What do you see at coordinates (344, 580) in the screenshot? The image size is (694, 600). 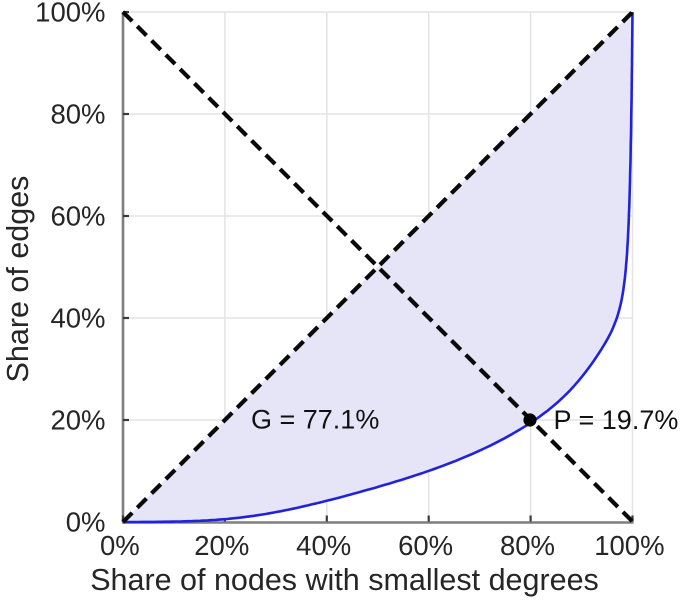 I see `svg-text:Share of nodes with smallest d: Share of nodes with smallest degrees` at bounding box center [344, 580].